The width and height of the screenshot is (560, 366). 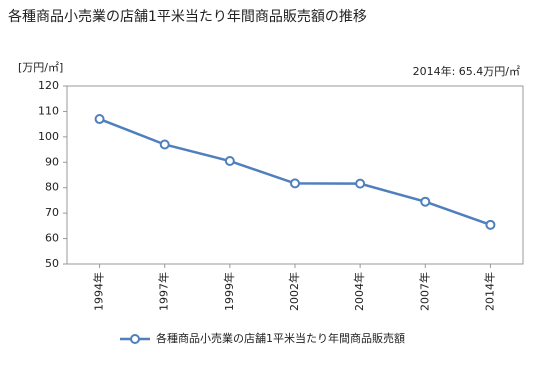 I want to click on x-tick-label: 1994年, so click(x=99, y=291).